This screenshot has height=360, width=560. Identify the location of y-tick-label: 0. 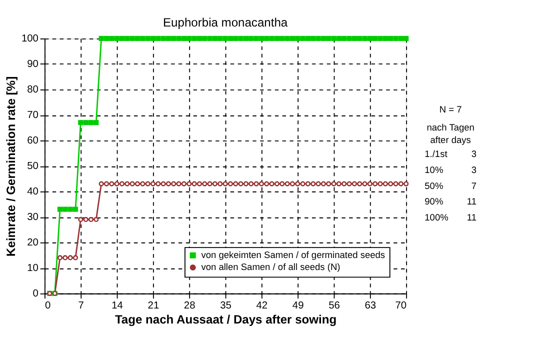
(35, 294).